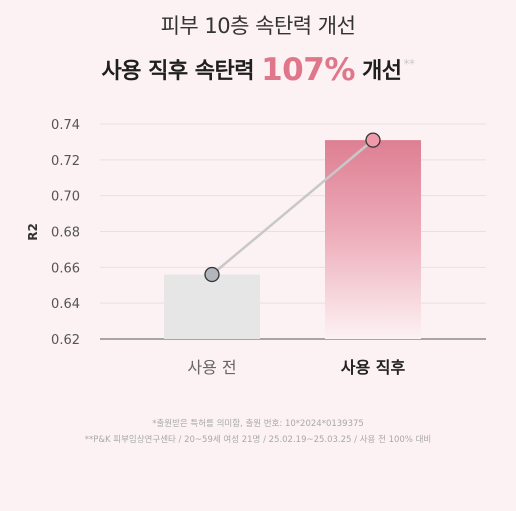 The width and height of the screenshot is (516, 511). Describe the element at coordinates (258, 26) in the screenshot. I see `chart-subtitle: 피부 10층 속탄력 개선` at that location.